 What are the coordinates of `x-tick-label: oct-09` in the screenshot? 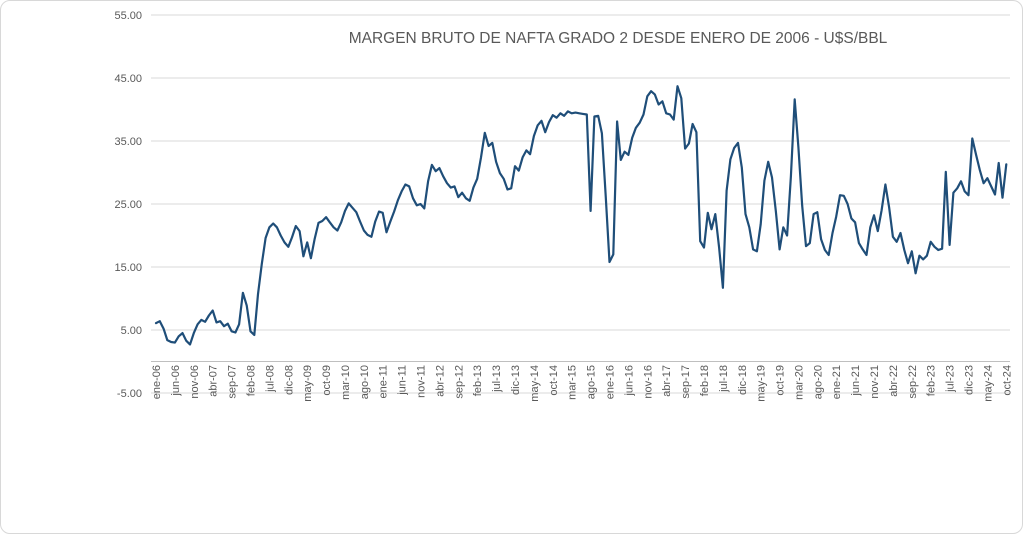 It's located at (327, 380).